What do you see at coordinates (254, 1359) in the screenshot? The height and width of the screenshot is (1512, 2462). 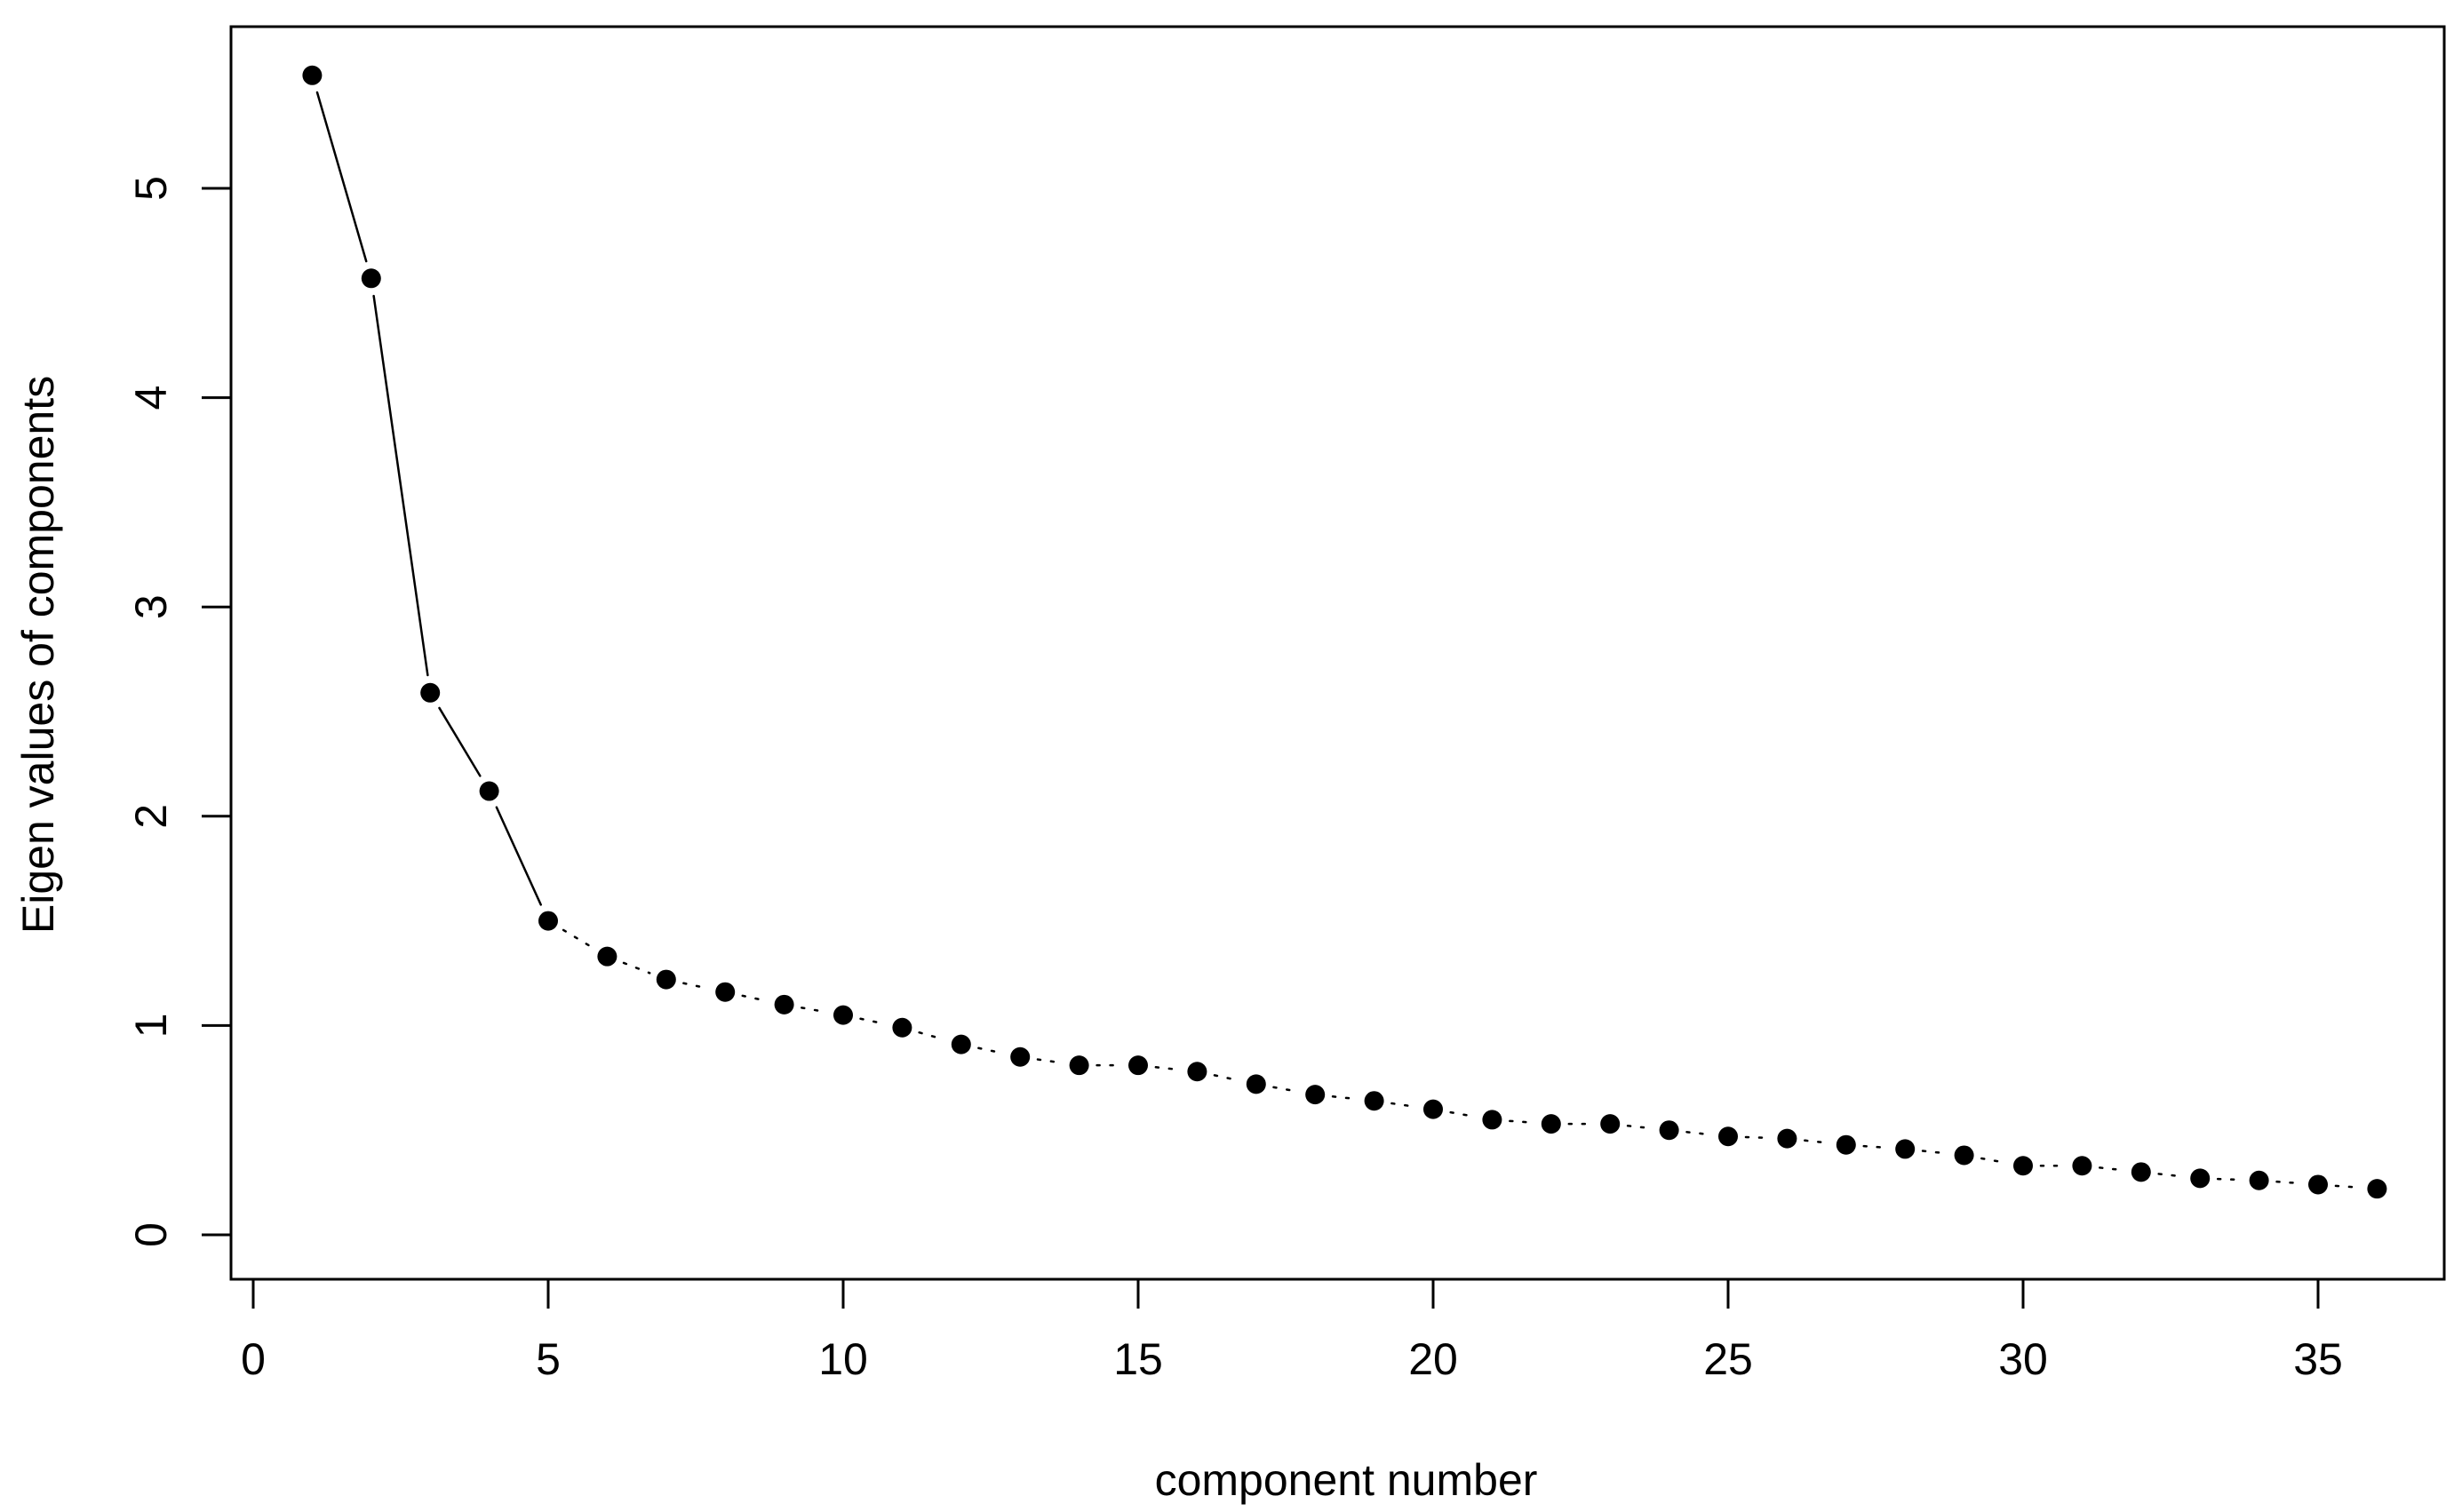 I see `x-tick-label: 0` at bounding box center [254, 1359].